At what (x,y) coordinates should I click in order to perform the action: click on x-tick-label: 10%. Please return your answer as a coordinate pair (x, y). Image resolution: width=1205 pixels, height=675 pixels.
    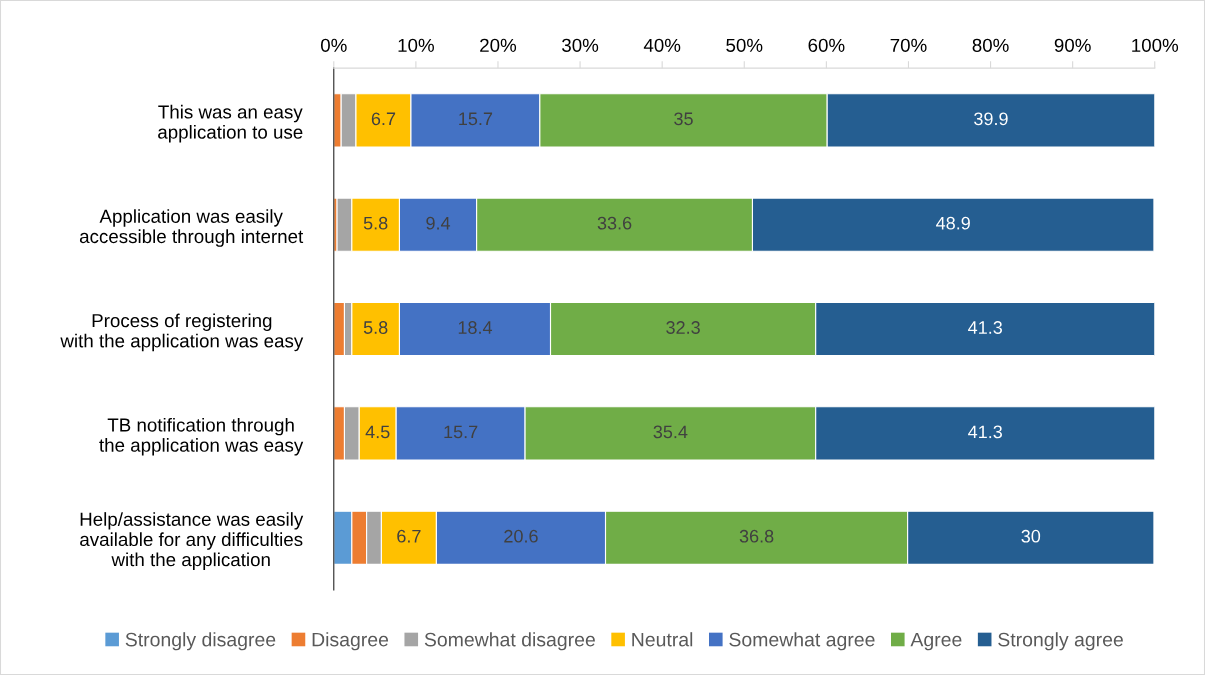
    Looking at the image, I should click on (416, 45).